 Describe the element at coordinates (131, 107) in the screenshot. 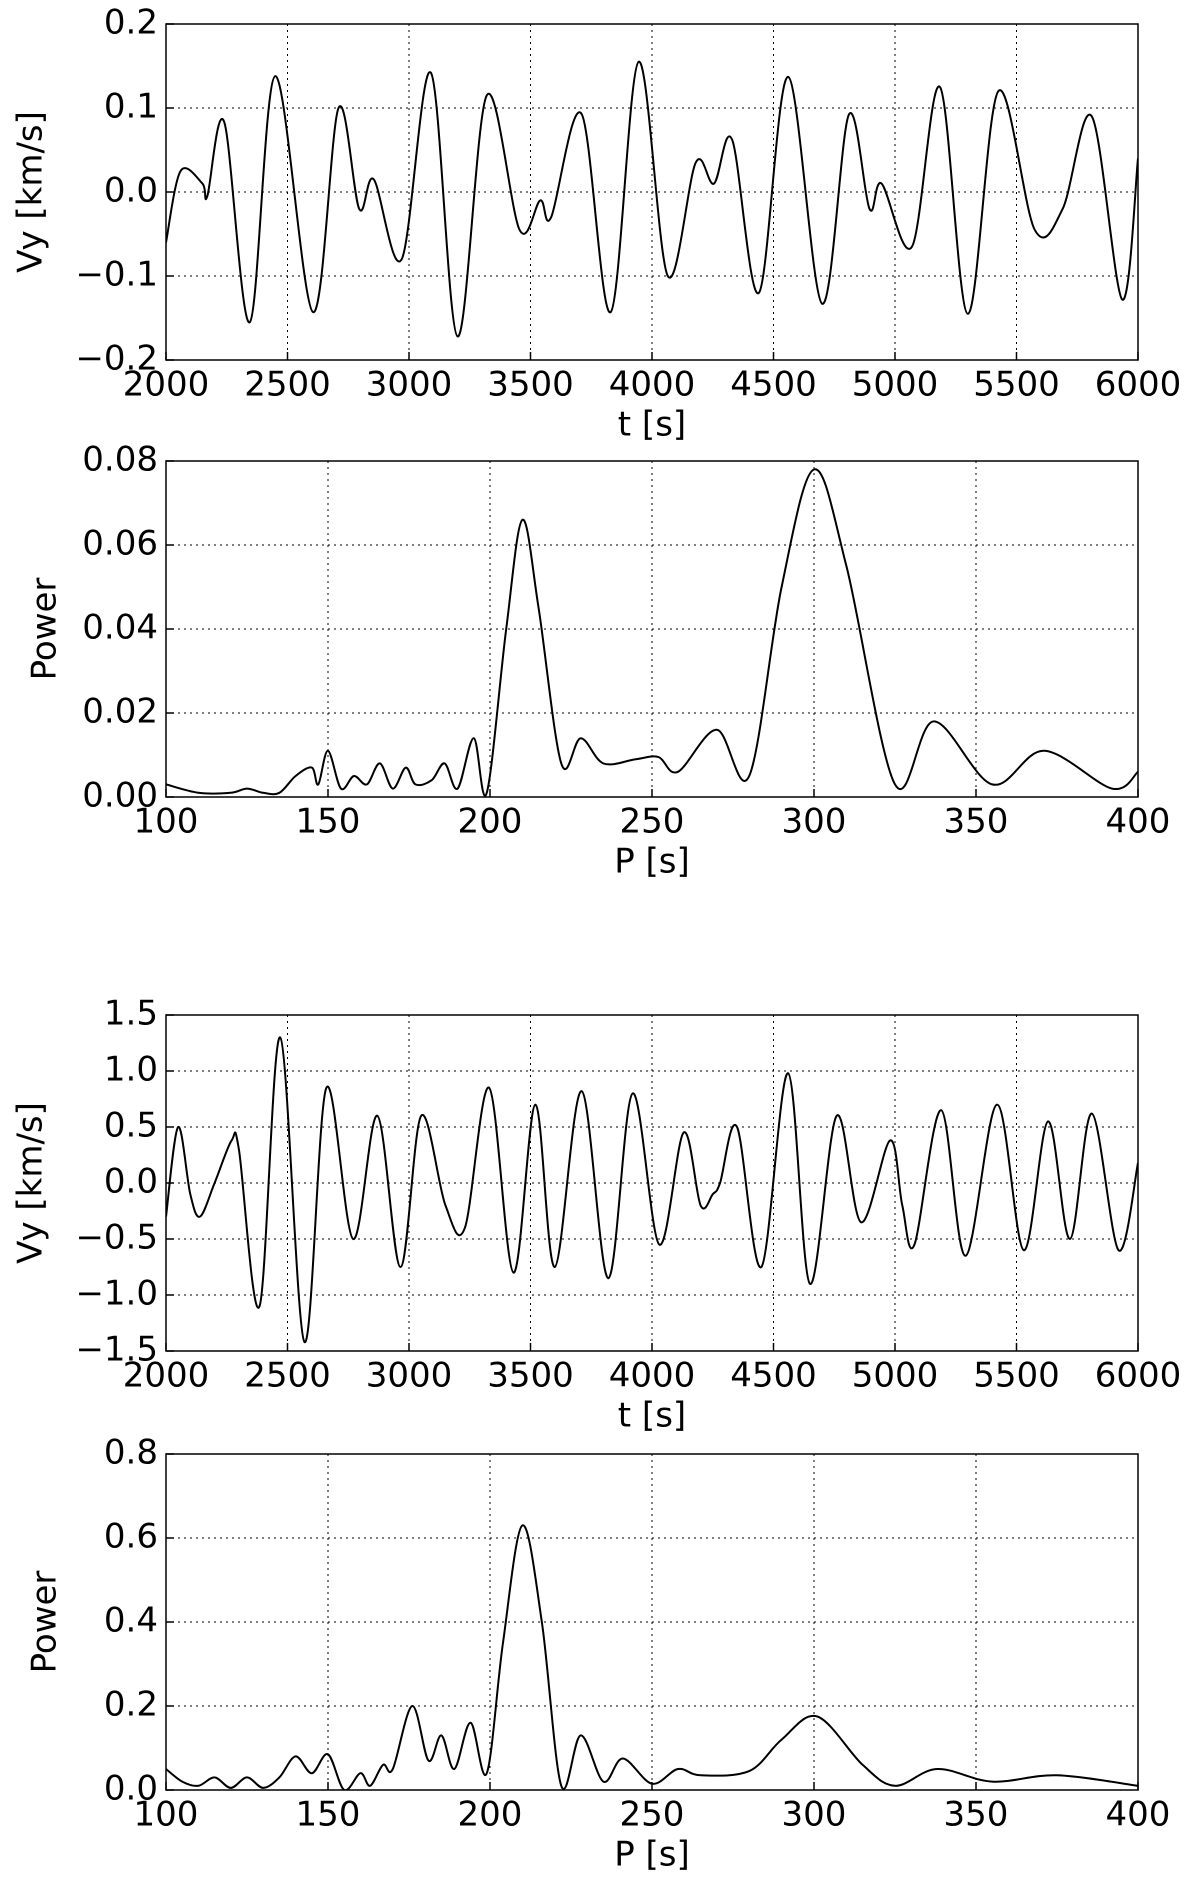

I see `y-tick-label: 0.1` at that location.